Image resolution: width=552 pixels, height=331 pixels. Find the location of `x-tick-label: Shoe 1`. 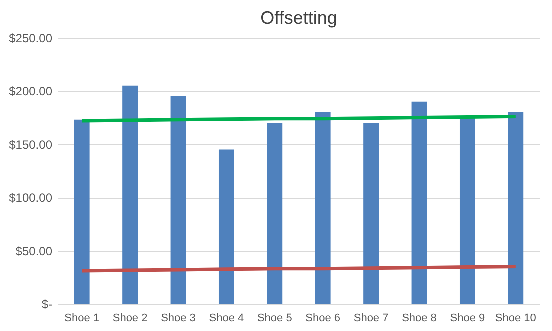

x-tick-label: Shoe 1 is located at coordinates (82, 318).